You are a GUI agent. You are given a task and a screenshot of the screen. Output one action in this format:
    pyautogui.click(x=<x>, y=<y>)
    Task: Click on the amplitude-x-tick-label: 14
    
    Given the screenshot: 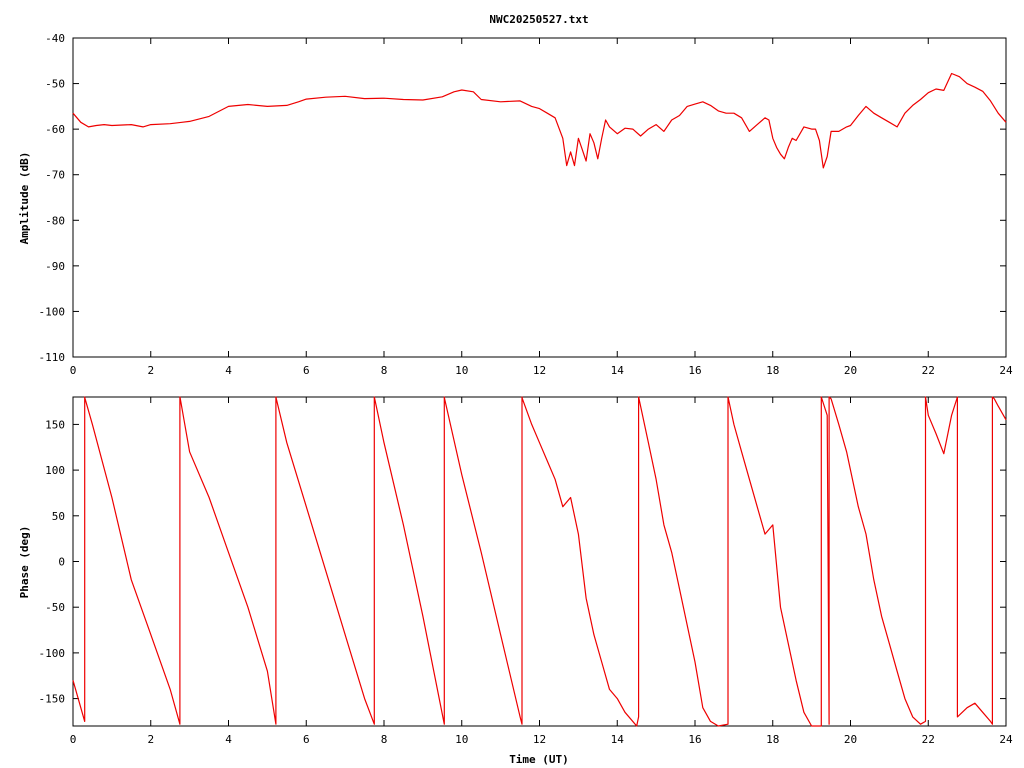 What is the action you would take?
    pyautogui.click(x=618, y=370)
    